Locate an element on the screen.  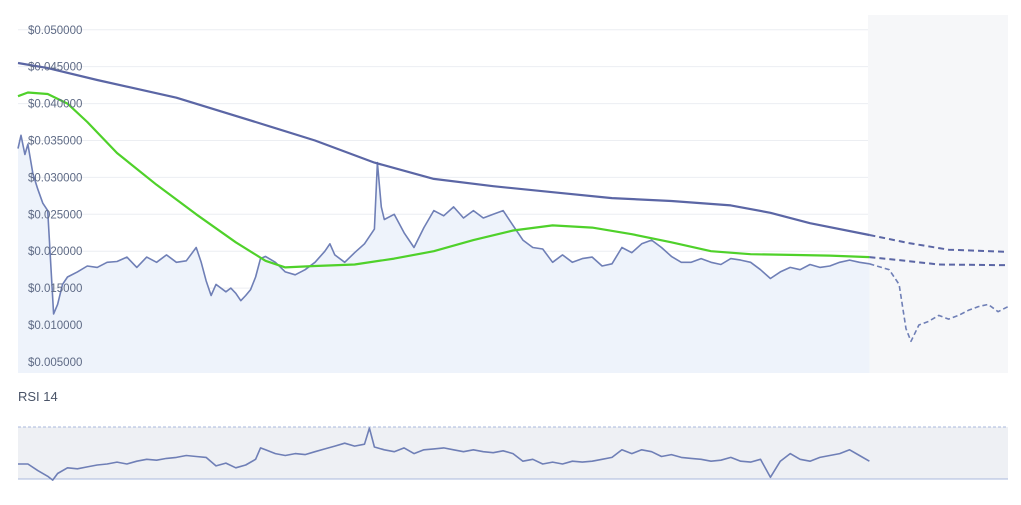
y-tick-label: $0.010000 is located at coordinates (55, 326).